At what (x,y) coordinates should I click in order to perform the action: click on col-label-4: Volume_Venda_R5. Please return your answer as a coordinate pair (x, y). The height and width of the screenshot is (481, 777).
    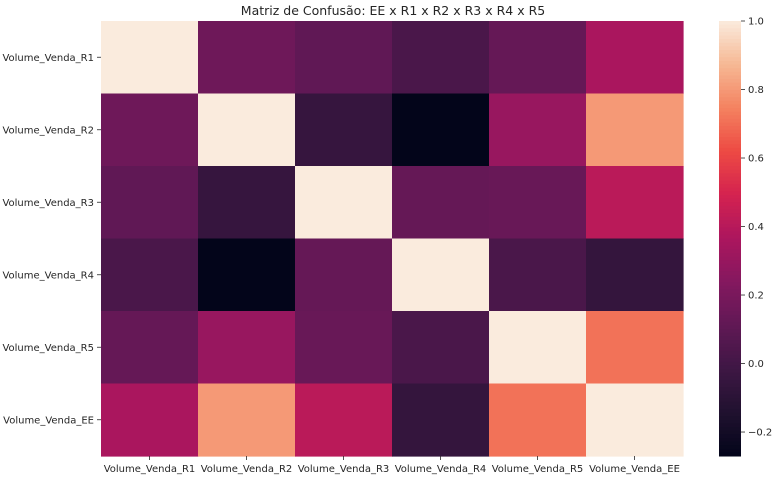
    Looking at the image, I should click on (538, 469).